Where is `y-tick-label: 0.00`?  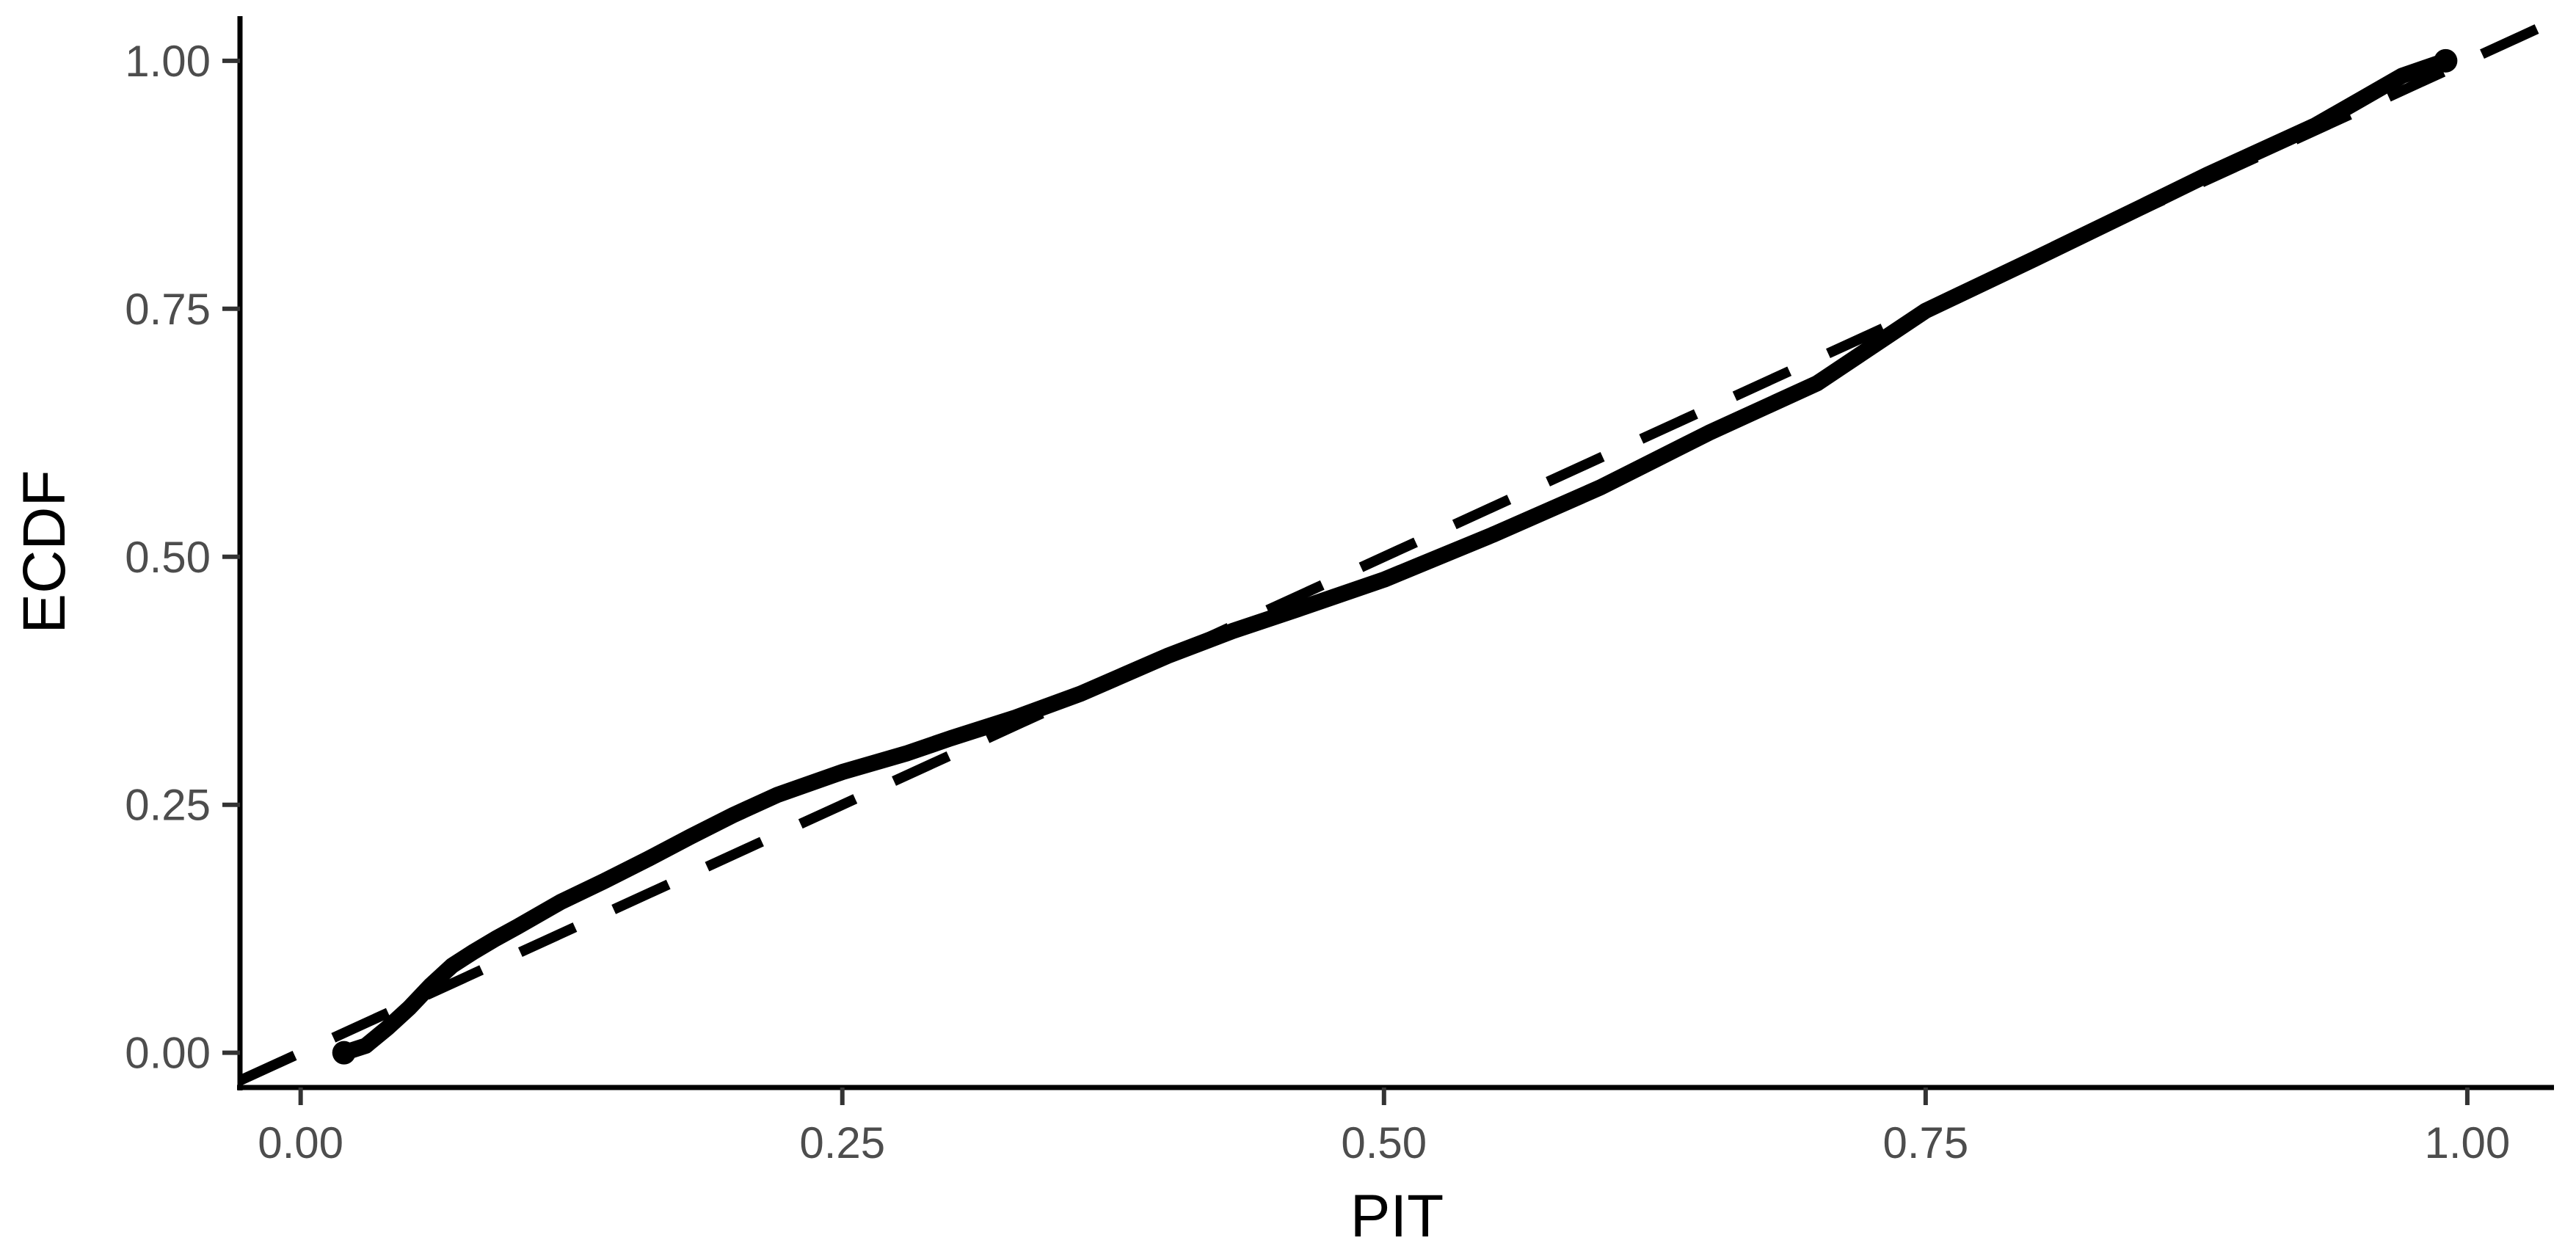
y-tick-label: 0.00 is located at coordinates (168, 1053).